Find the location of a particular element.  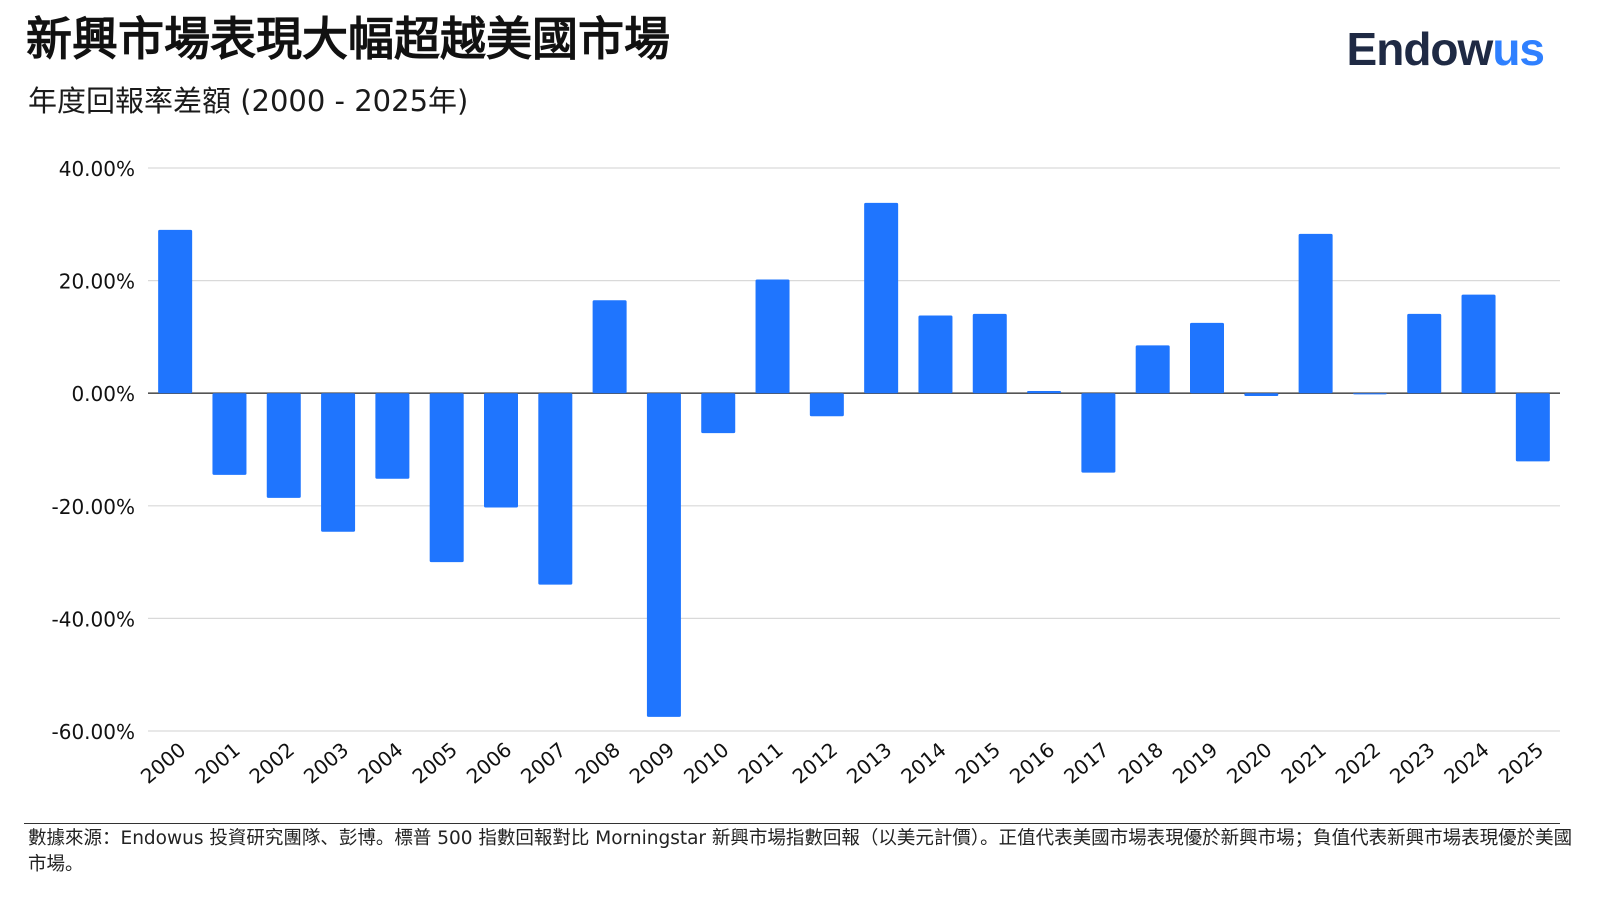

y-tick-label: 0.00% is located at coordinates (103, 394).